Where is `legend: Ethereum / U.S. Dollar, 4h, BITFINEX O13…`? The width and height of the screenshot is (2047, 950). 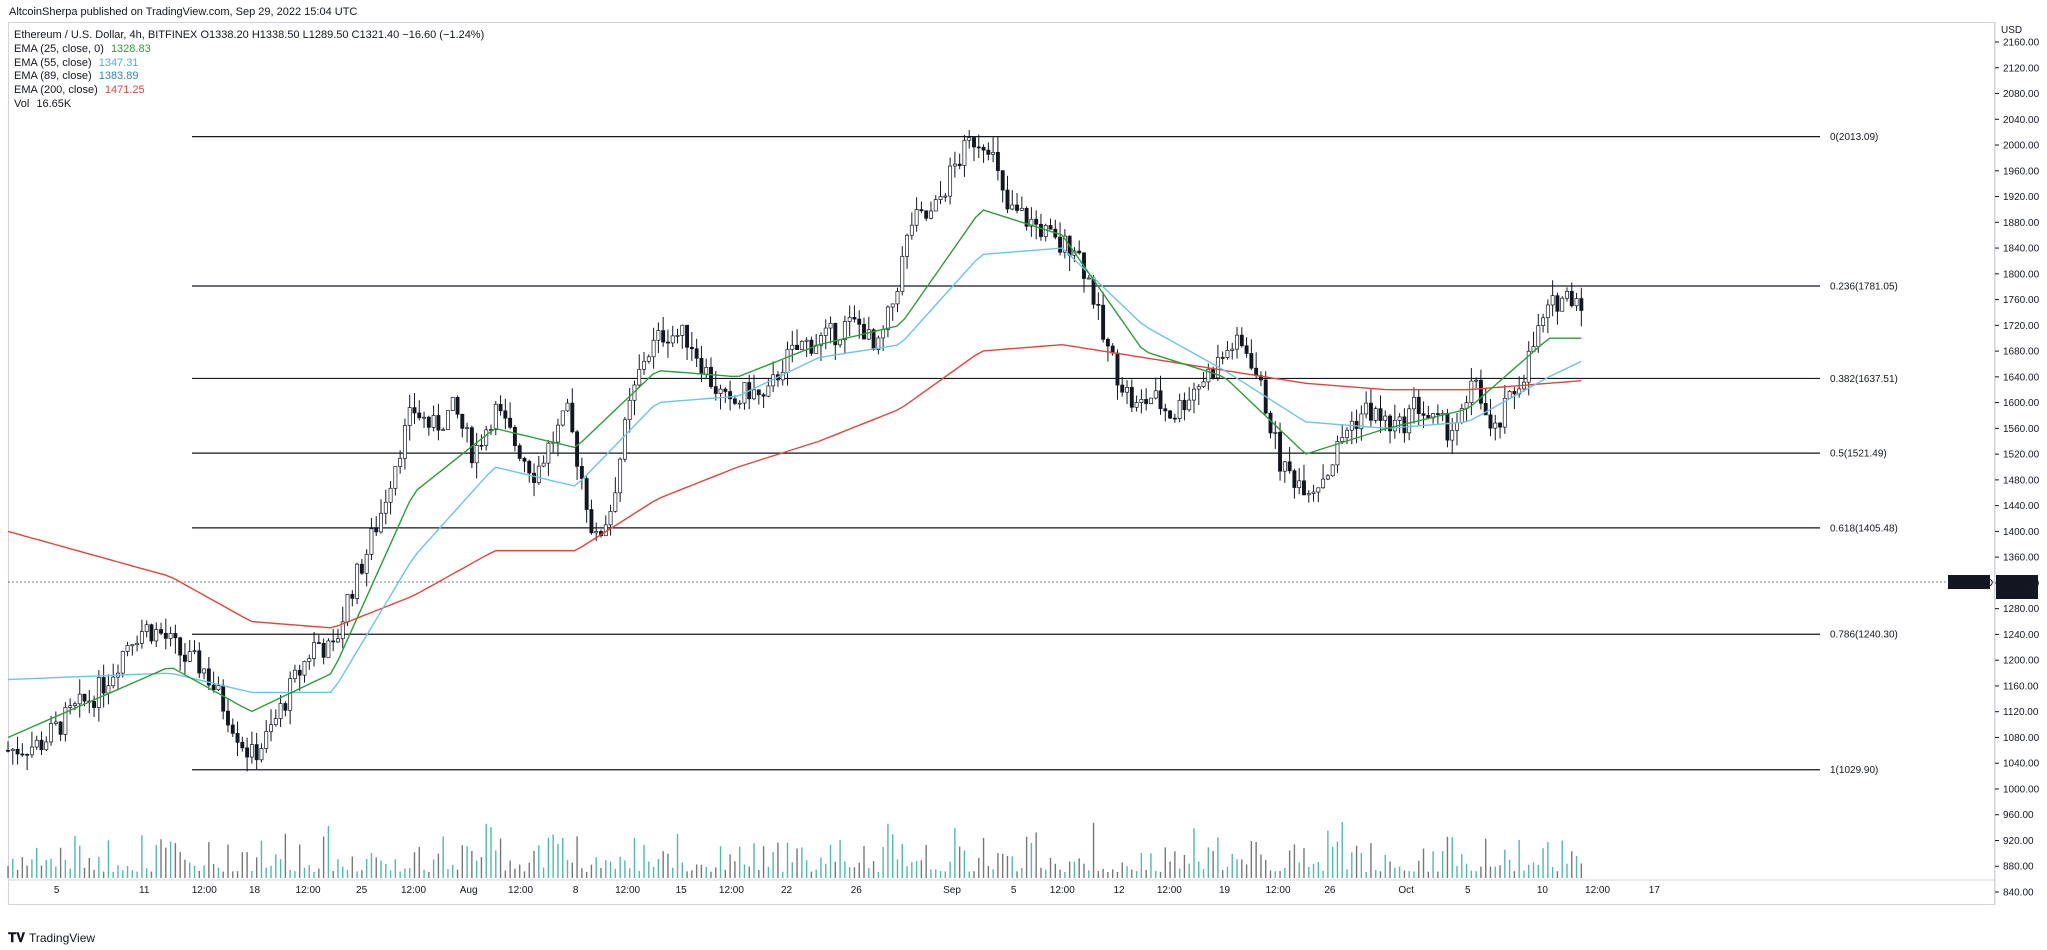 legend: Ethereum / U.S. Dollar, 4h, BITFINEX O13… is located at coordinates (249, 70).